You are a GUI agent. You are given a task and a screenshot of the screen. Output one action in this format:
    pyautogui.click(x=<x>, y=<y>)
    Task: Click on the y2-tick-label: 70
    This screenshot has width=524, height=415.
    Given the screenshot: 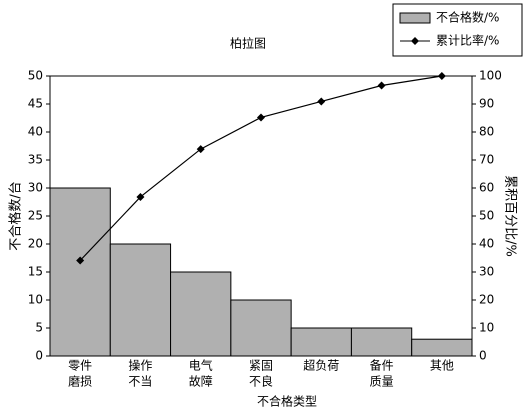 What is the action you would take?
    pyautogui.click(x=486, y=160)
    